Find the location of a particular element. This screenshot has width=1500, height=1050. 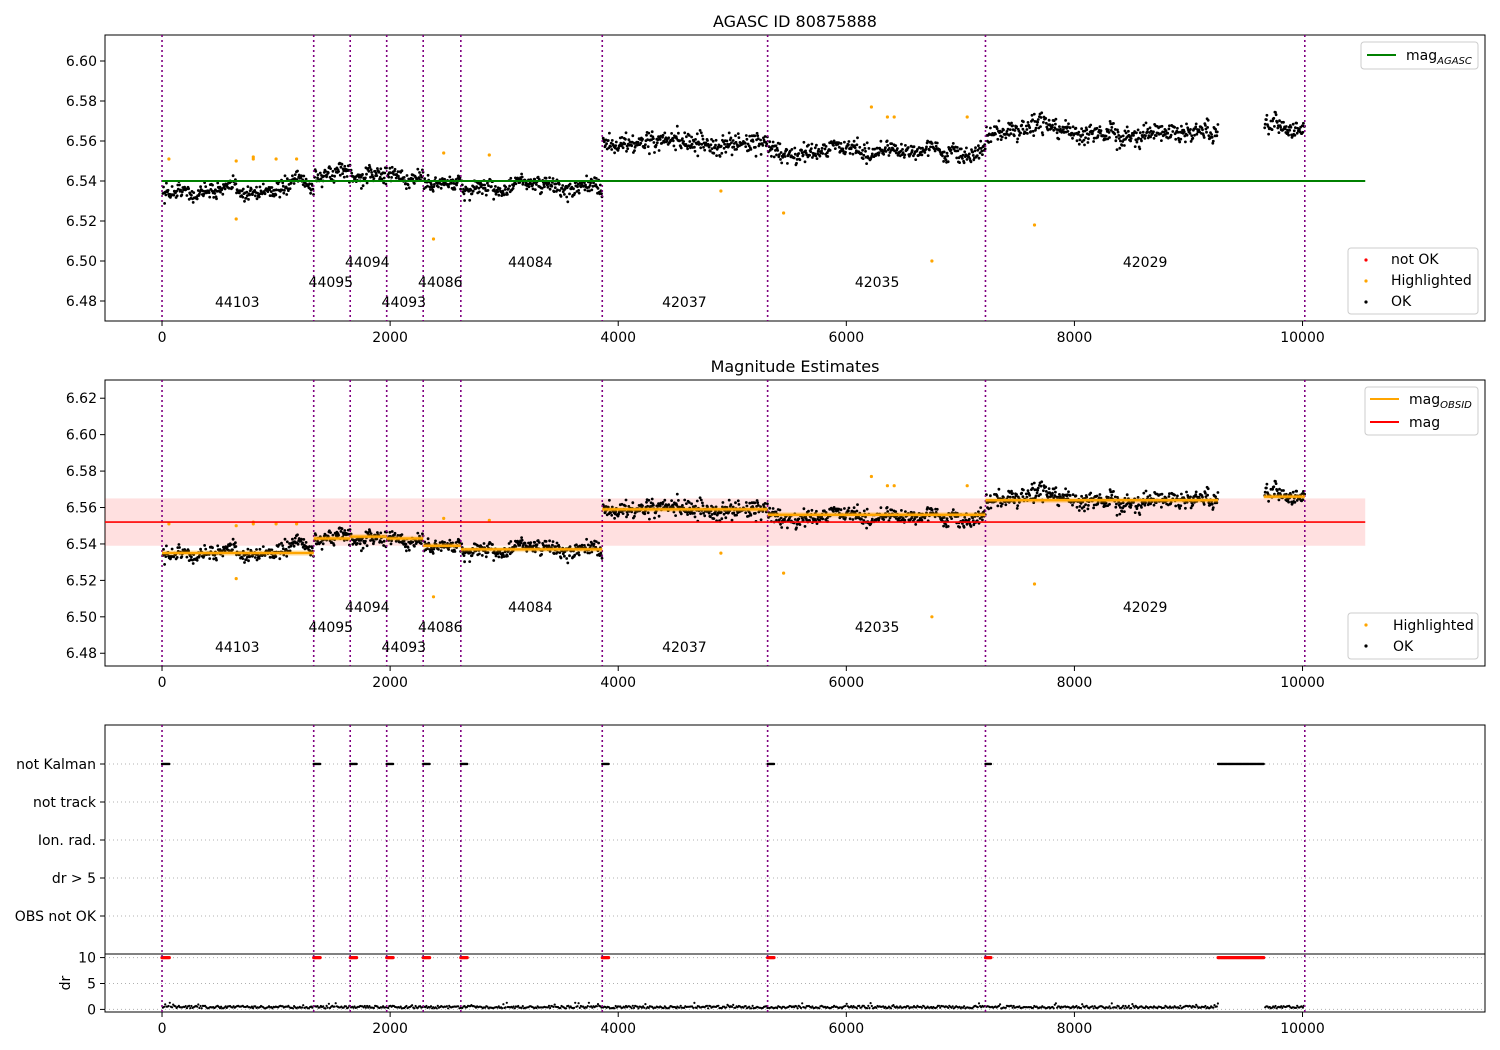

panel1-title: AGASC ID 80875888 is located at coordinates (795, 21).